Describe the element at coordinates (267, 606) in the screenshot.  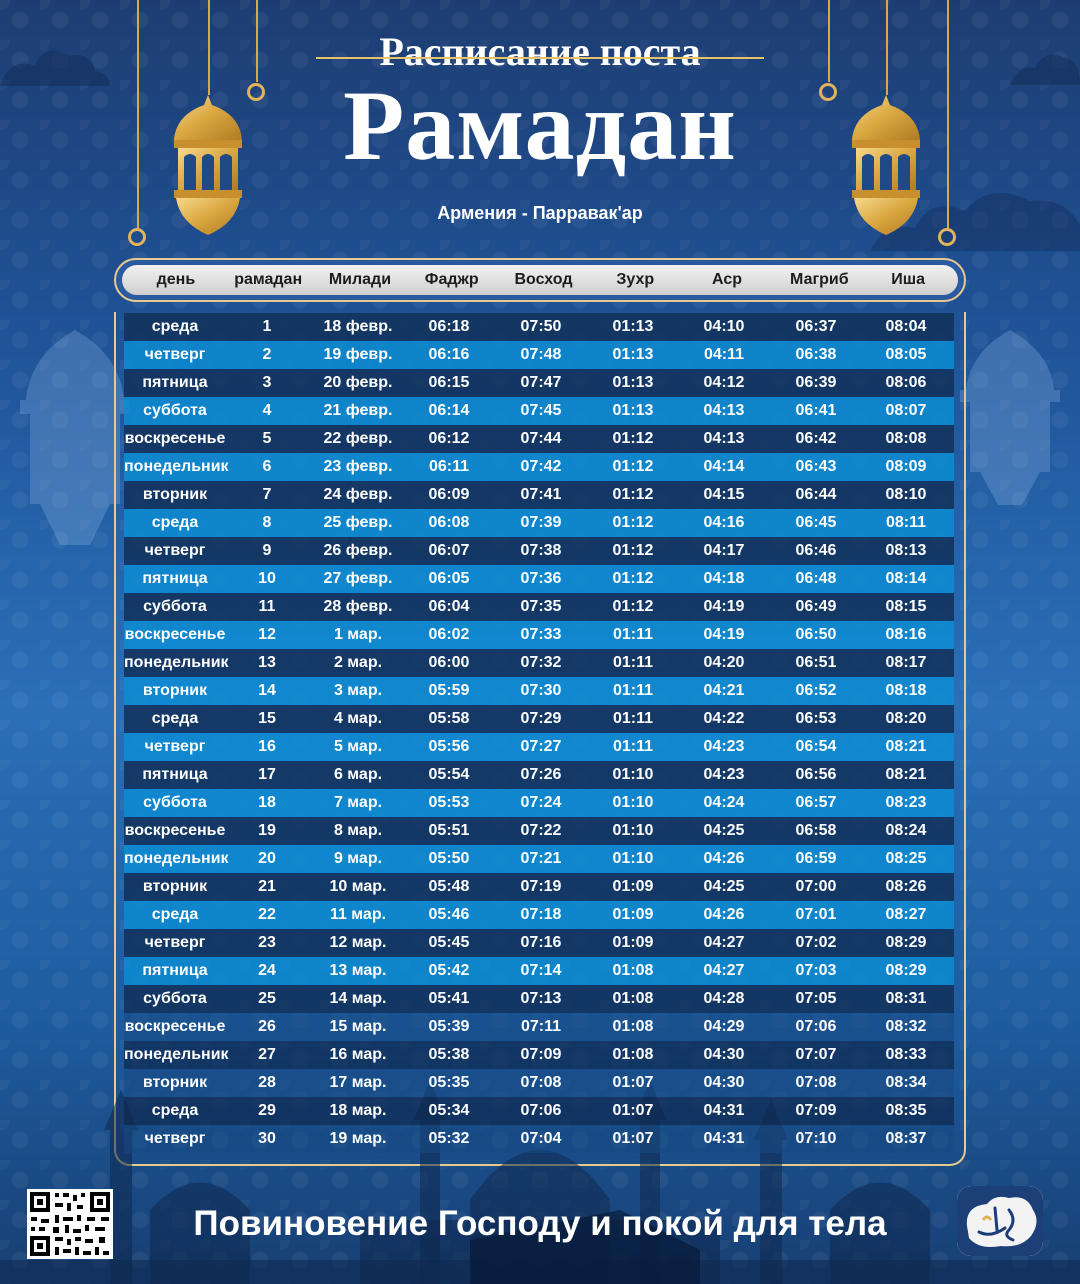
I see `cell-ramadan-day: 11` at that location.